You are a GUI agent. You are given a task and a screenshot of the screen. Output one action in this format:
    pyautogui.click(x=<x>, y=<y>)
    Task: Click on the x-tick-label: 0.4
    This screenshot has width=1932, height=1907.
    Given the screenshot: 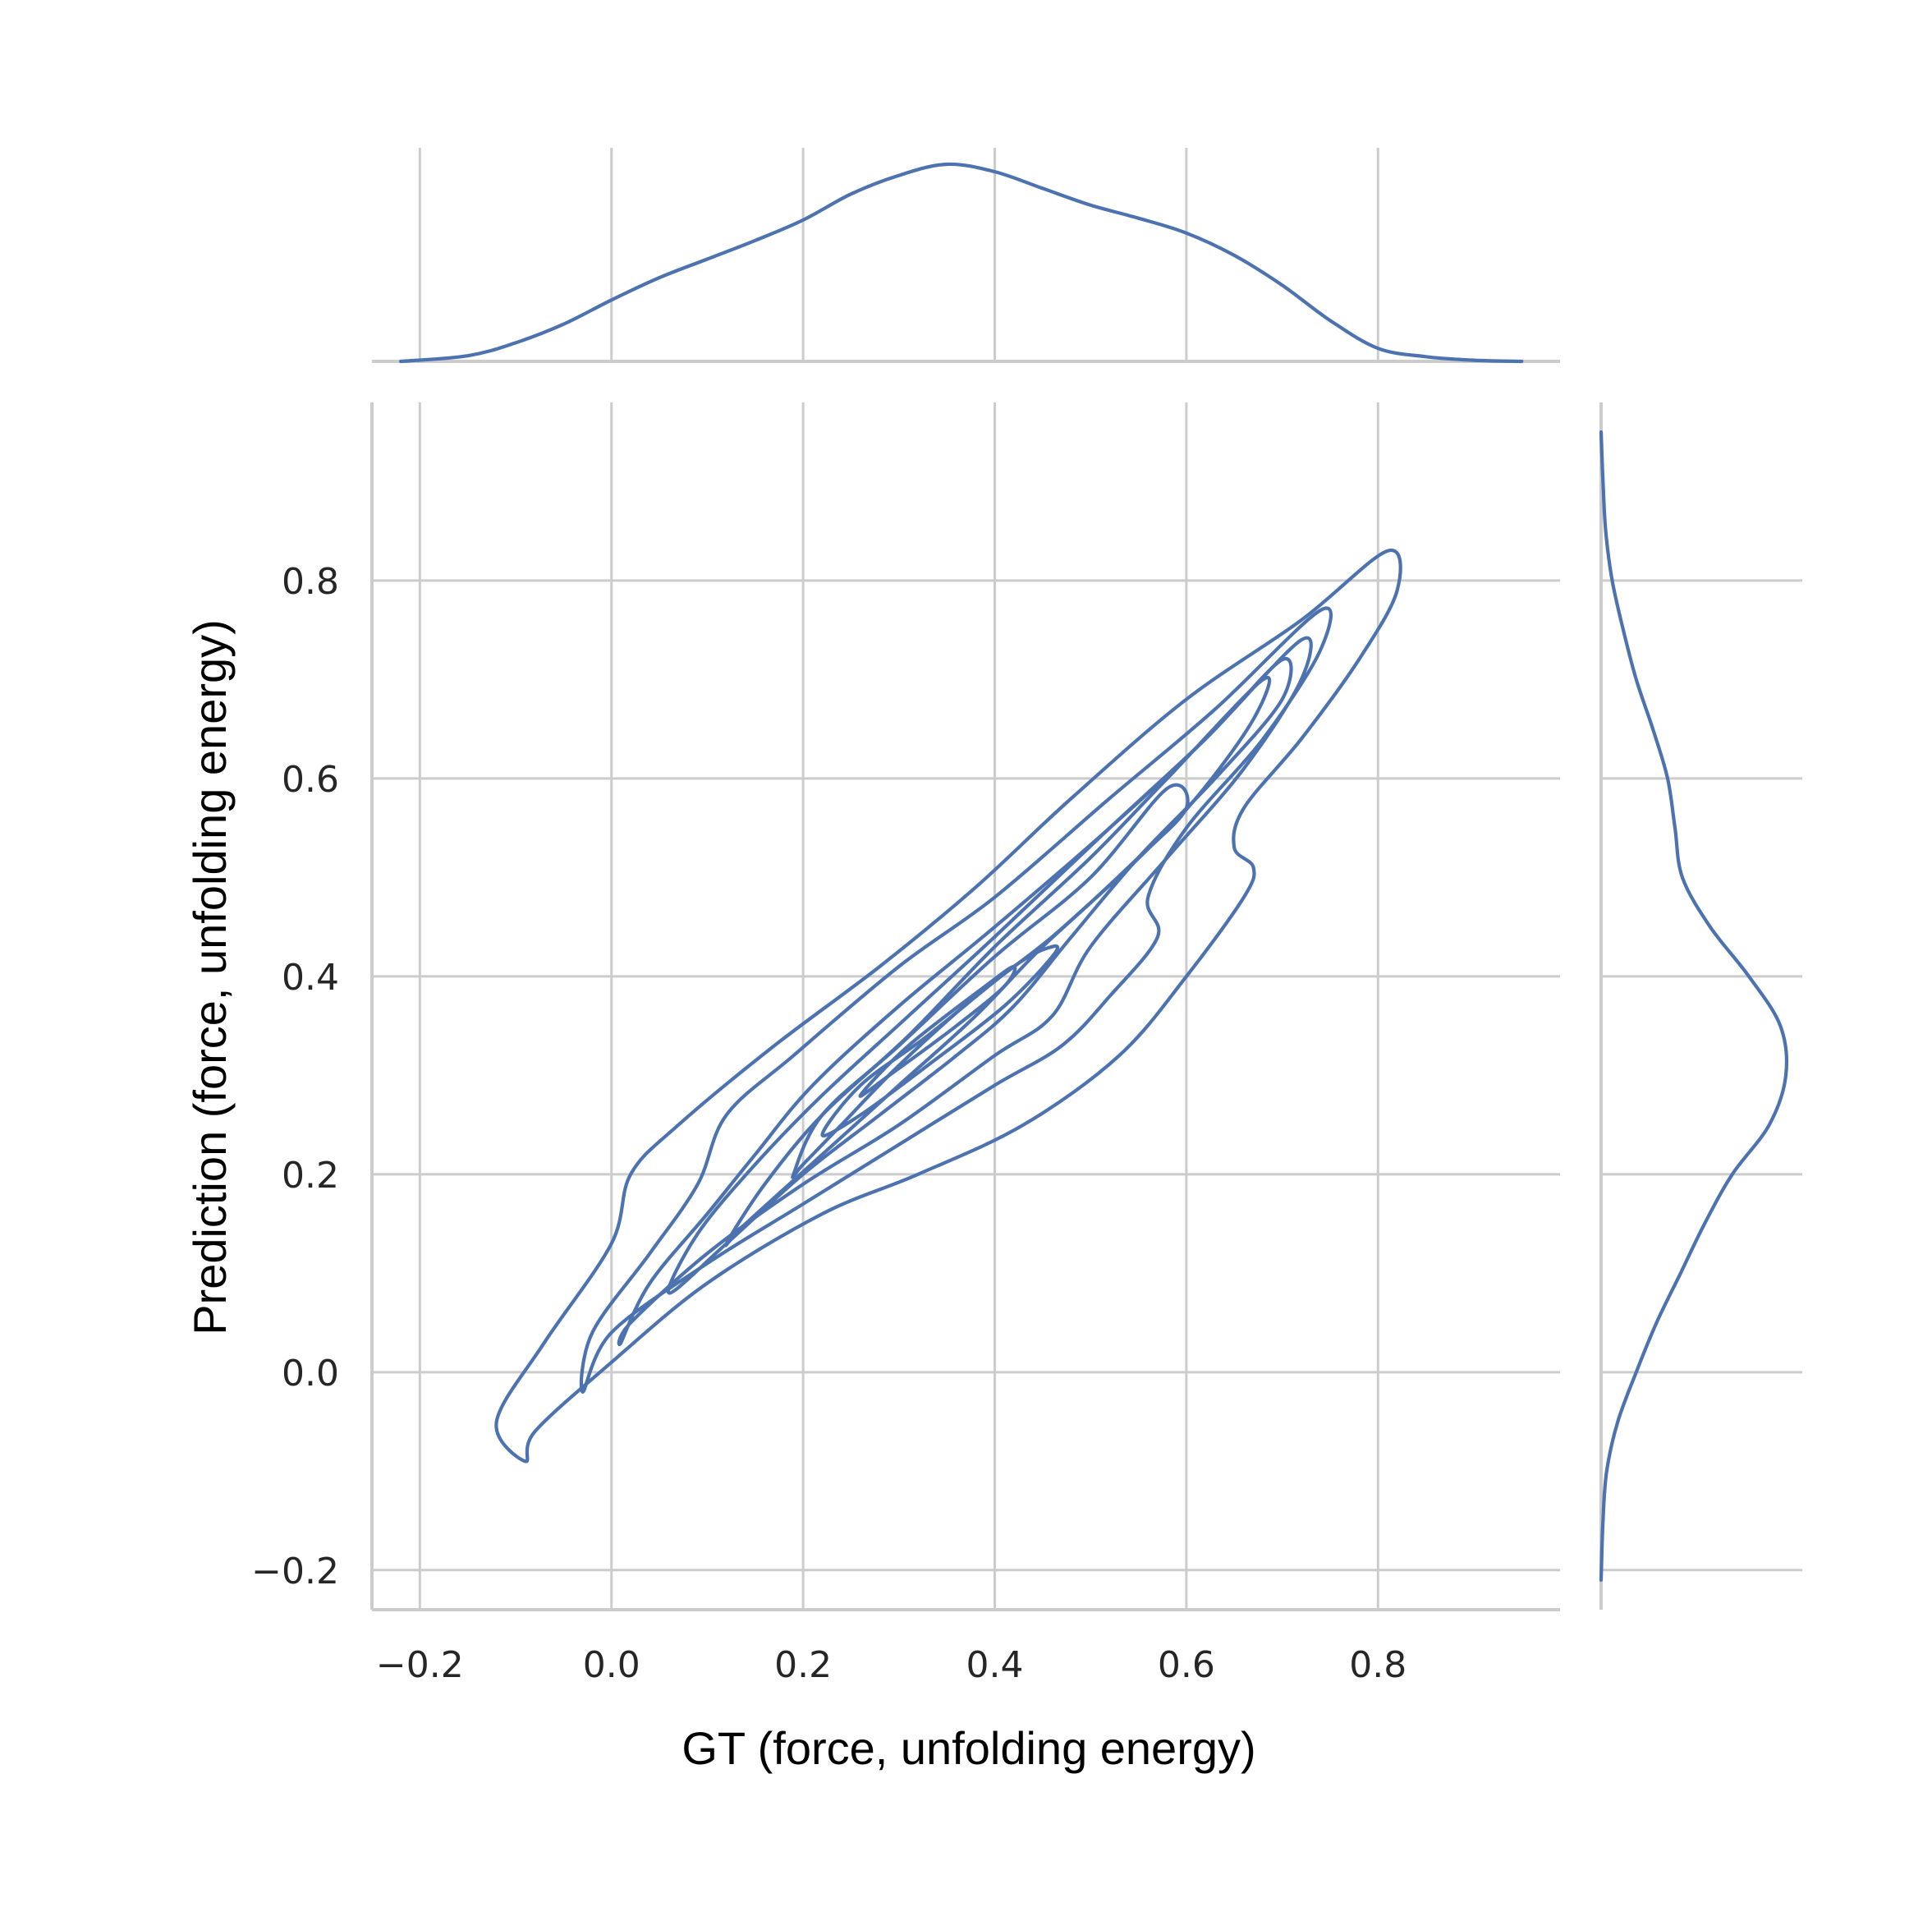 What is the action you would take?
    pyautogui.click(x=995, y=1665)
    